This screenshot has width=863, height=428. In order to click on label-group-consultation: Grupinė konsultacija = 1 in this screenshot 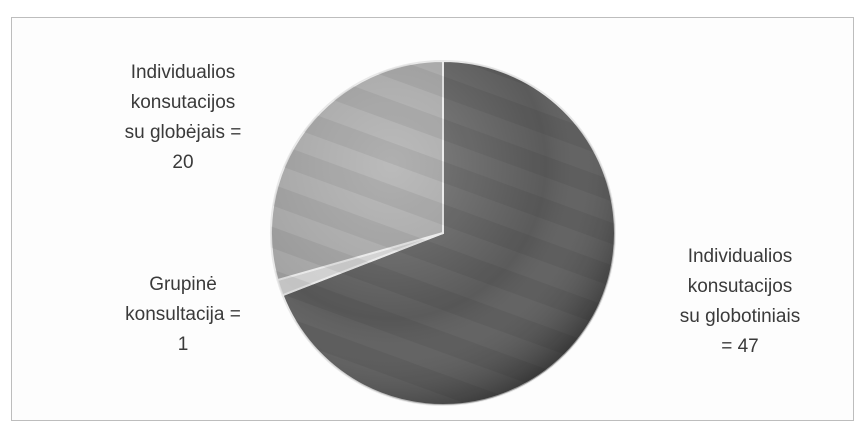, I will do `click(183, 314)`.